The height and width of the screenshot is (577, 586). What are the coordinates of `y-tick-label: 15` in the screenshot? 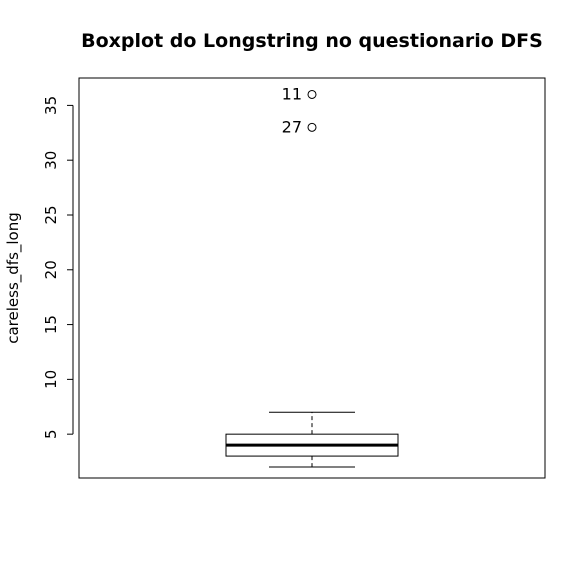 It's located at (51, 324).